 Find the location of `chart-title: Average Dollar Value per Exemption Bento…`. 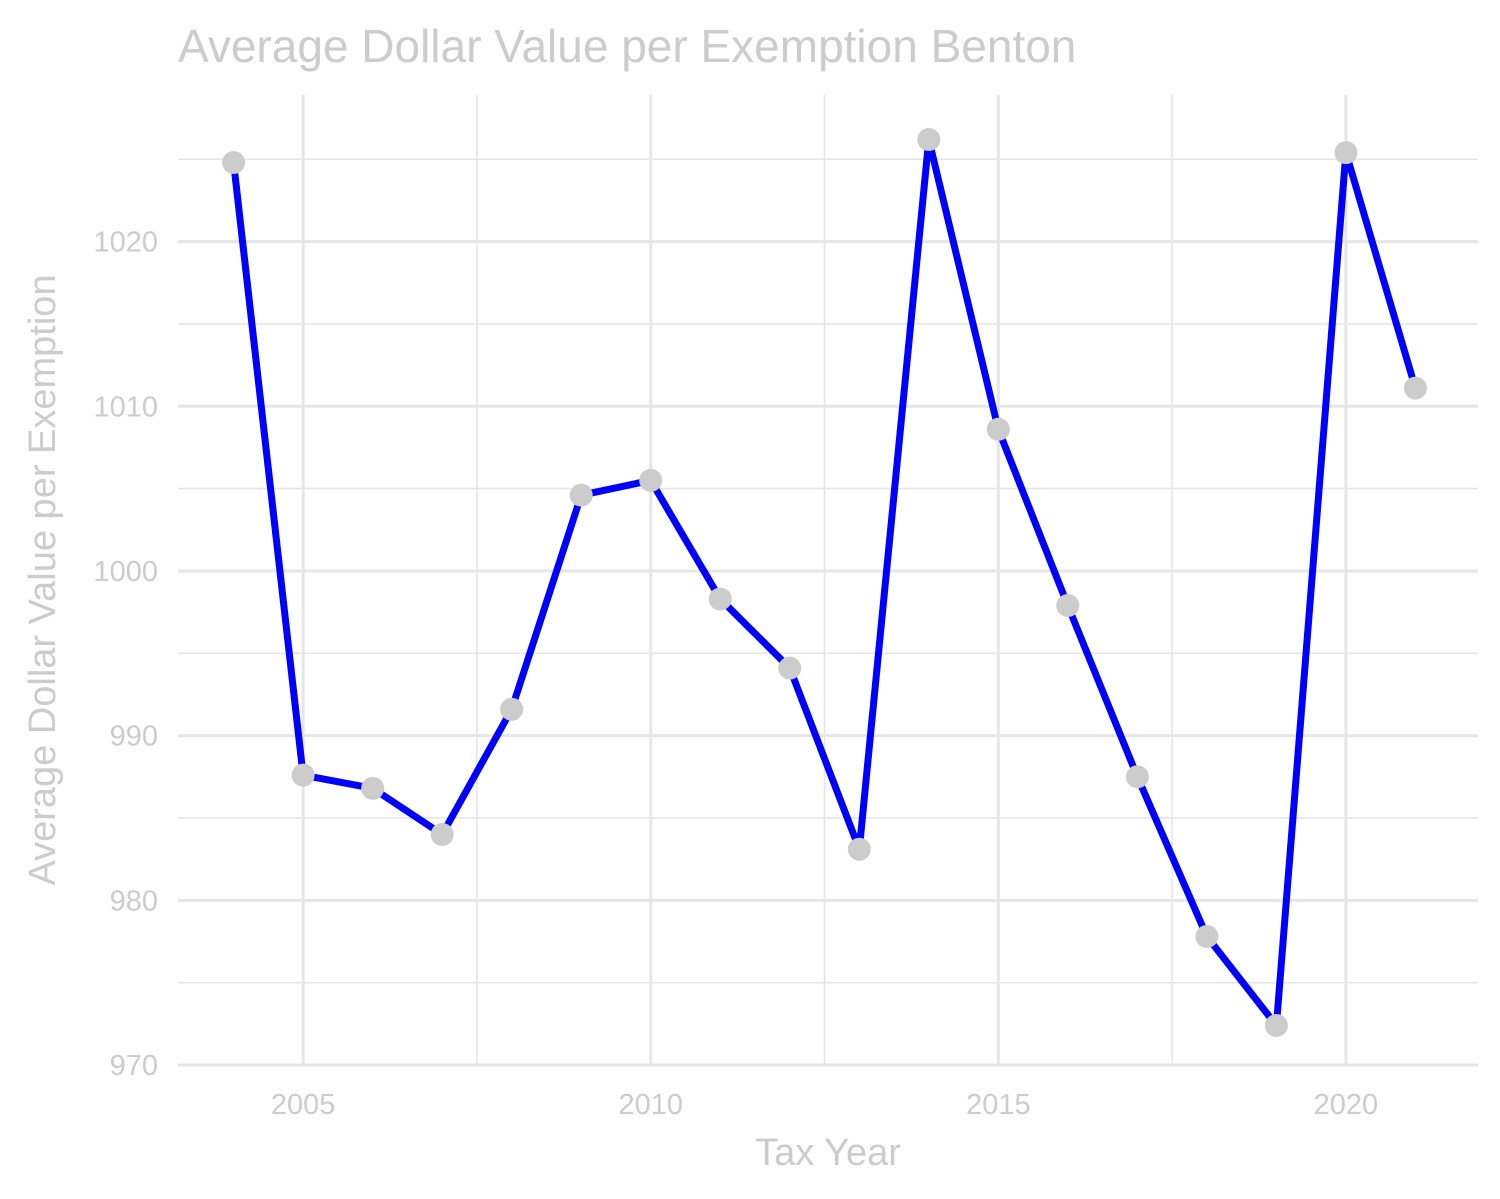

chart-title: Average Dollar Value per Exemption Bento… is located at coordinates (627, 46).